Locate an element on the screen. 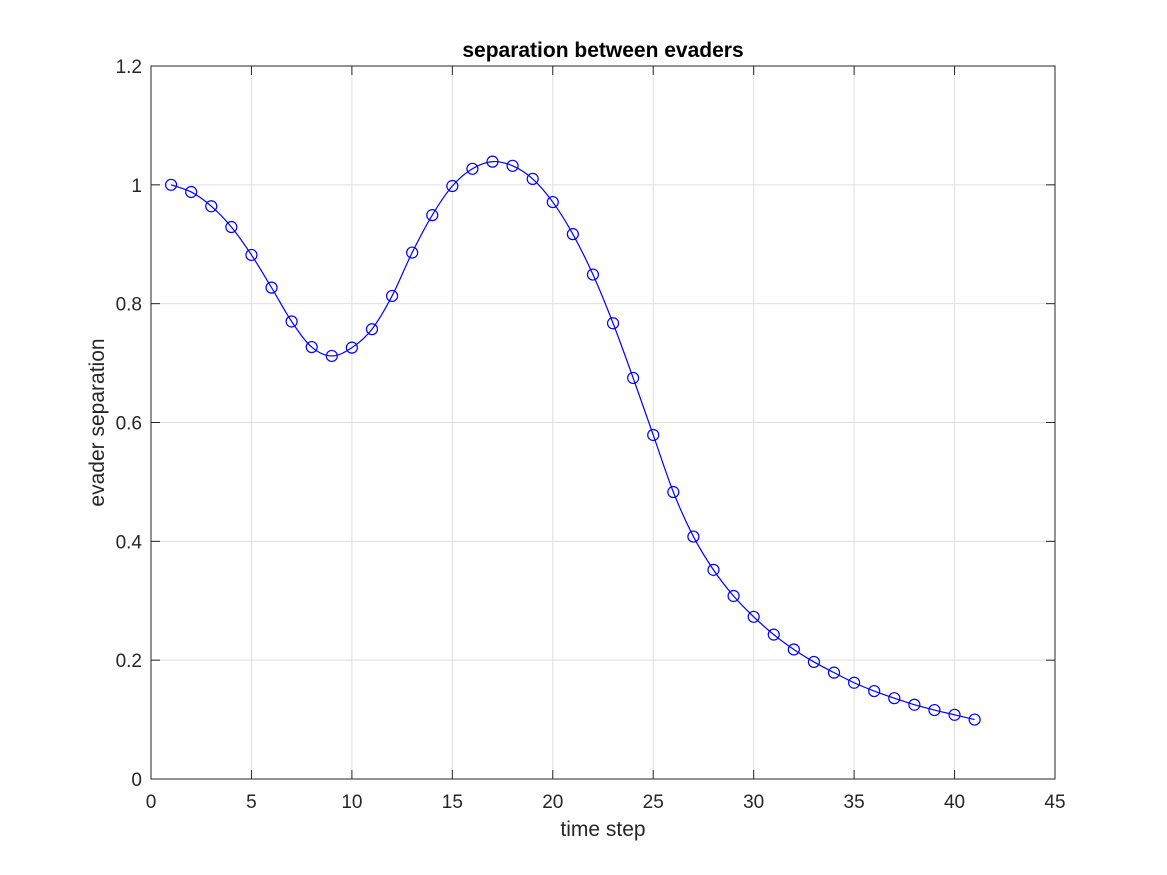  y-tick-labels: 0 0.2 0.4 0.6 0.8 1 1.2 is located at coordinates (129, 424).